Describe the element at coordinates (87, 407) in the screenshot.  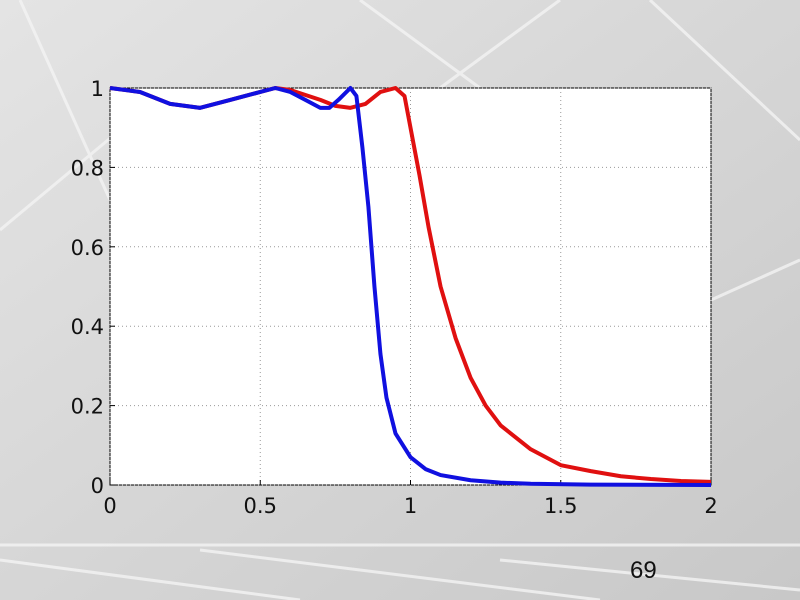
I see `y-tick-label: 0.2` at that location.